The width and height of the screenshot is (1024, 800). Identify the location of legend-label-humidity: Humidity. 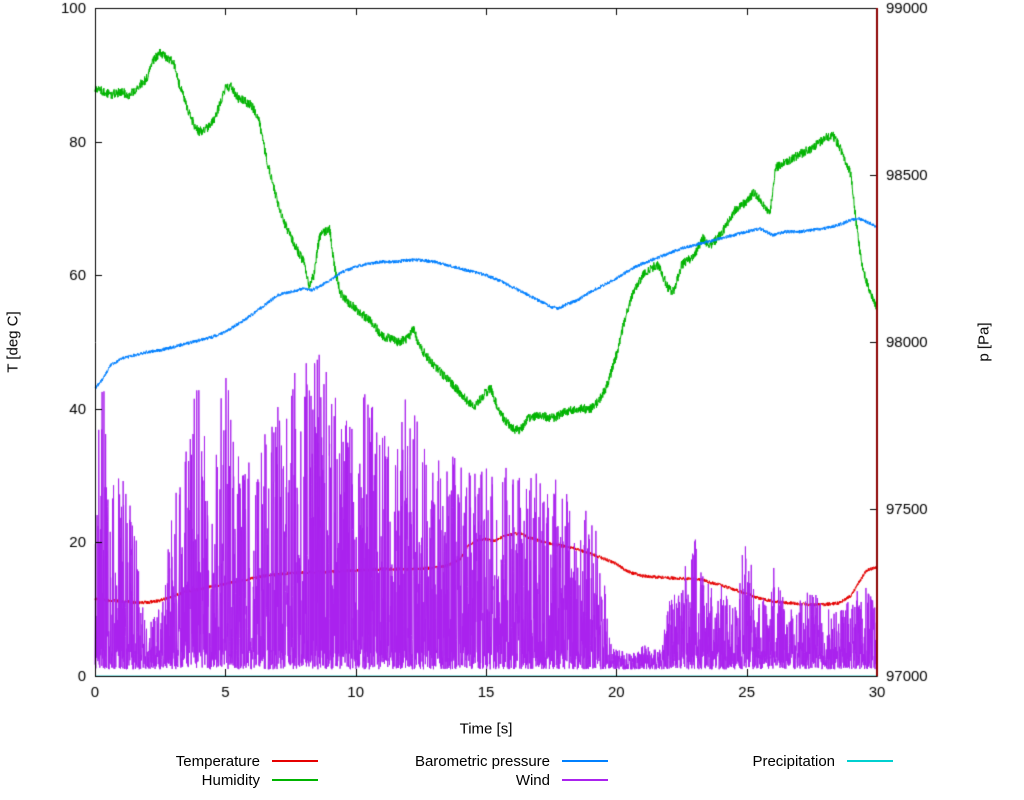
(230, 780).